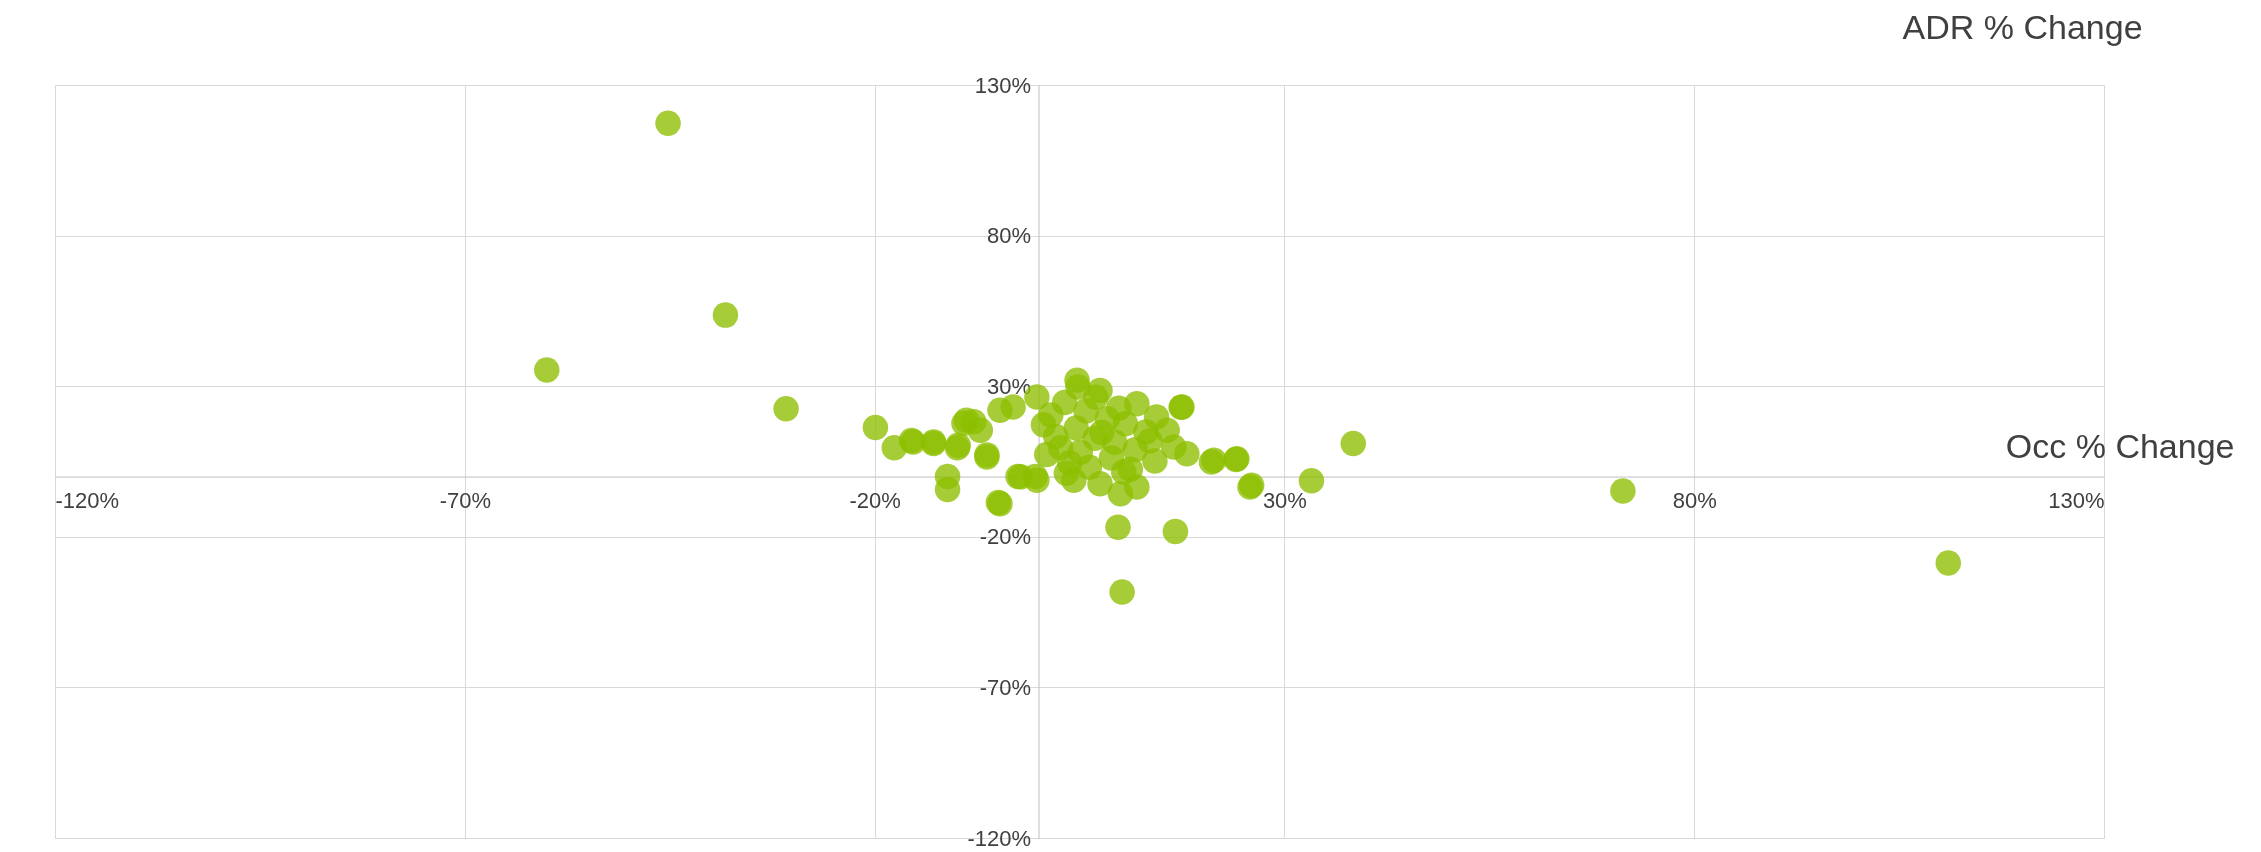 This screenshot has width=2261, height=852. I want to click on y-tick-label: -20%, so click(1005, 537).